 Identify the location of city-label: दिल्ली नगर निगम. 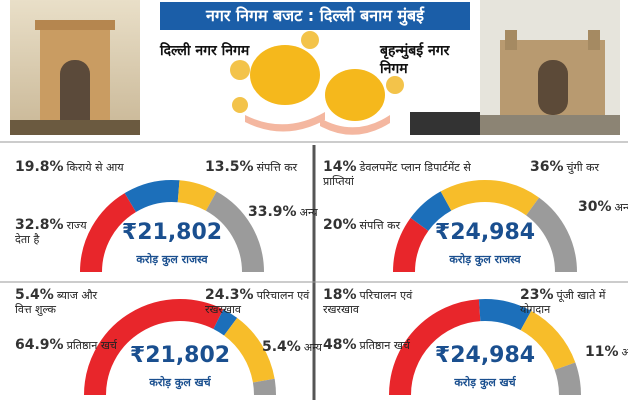
(205, 51).